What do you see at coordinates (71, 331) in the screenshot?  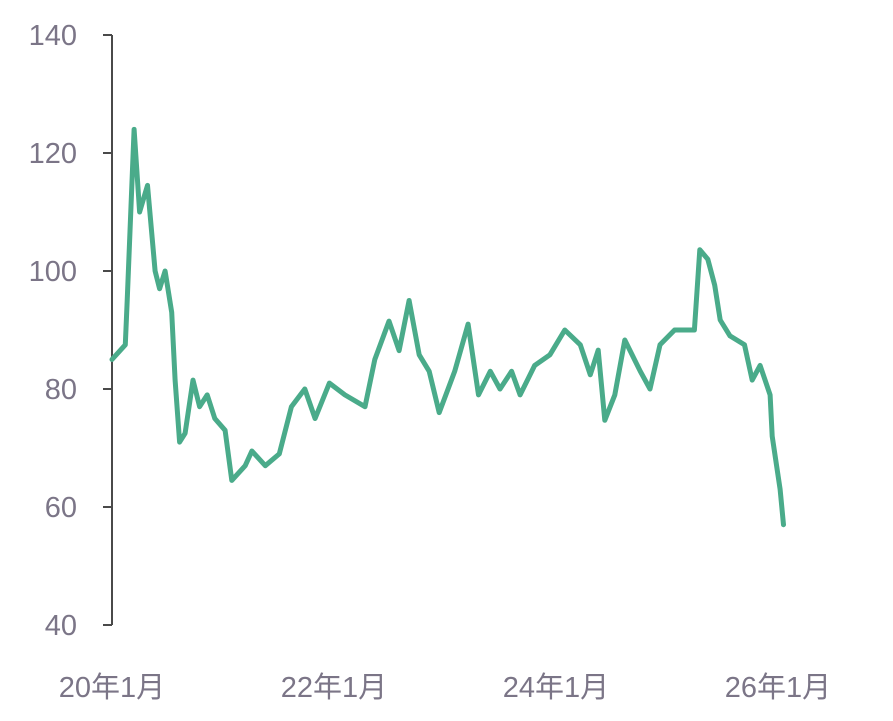 I see `y-axis: 40 60 80 100 120 140` at bounding box center [71, 331].